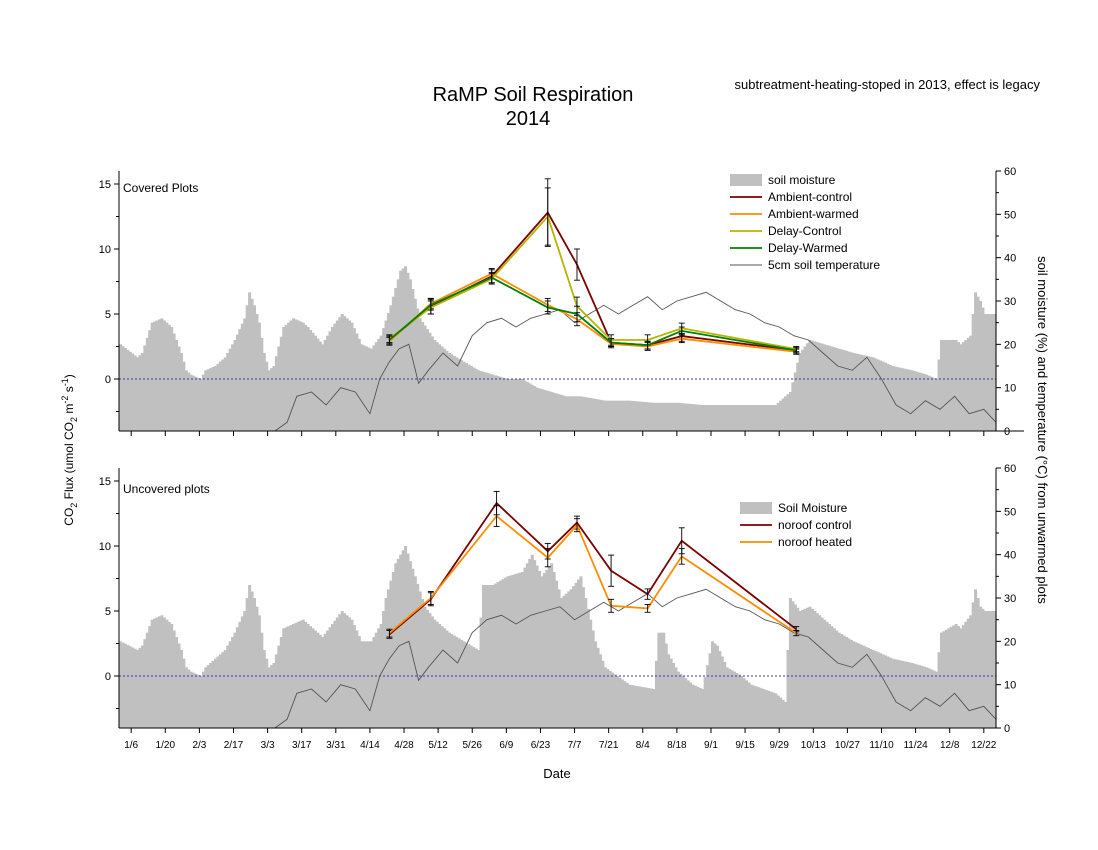 The width and height of the screenshot is (1098, 850). I want to click on series-line, so click(592, 574).